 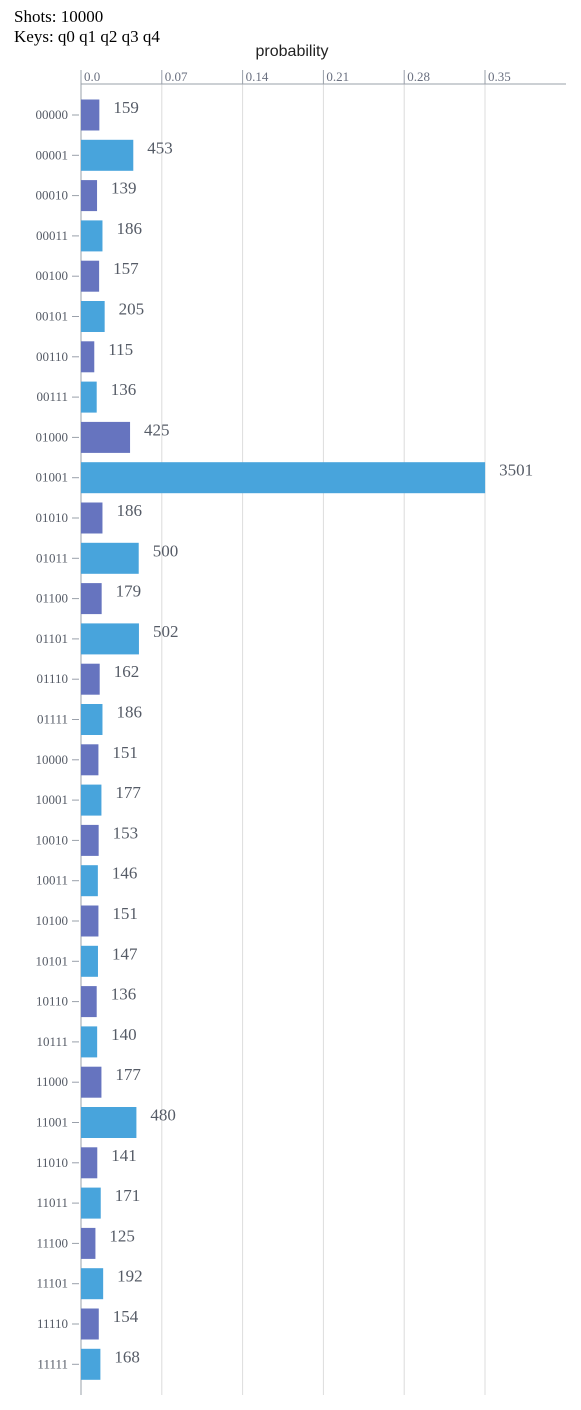 What do you see at coordinates (132, 309) in the screenshot?
I see `count-label: 205` at bounding box center [132, 309].